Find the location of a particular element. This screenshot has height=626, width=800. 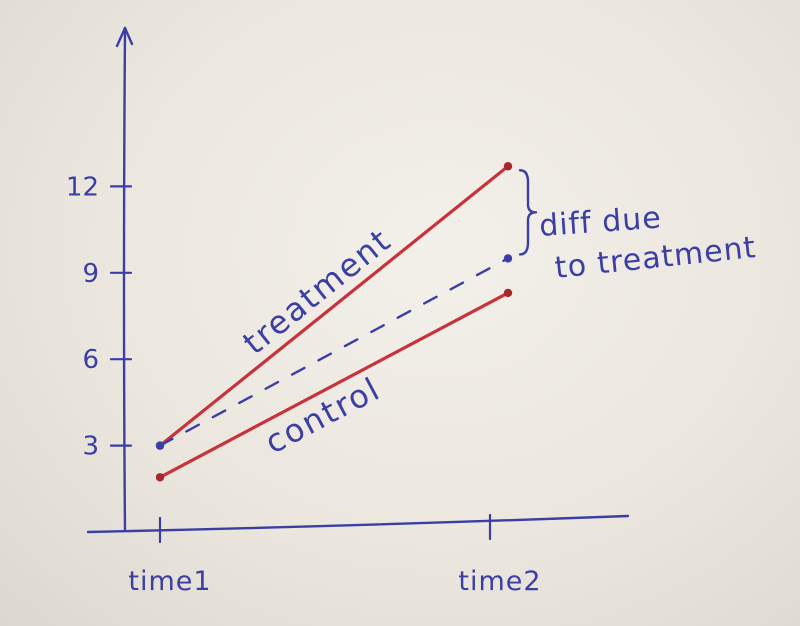

difference-brace is located at coordinates (528, 212).